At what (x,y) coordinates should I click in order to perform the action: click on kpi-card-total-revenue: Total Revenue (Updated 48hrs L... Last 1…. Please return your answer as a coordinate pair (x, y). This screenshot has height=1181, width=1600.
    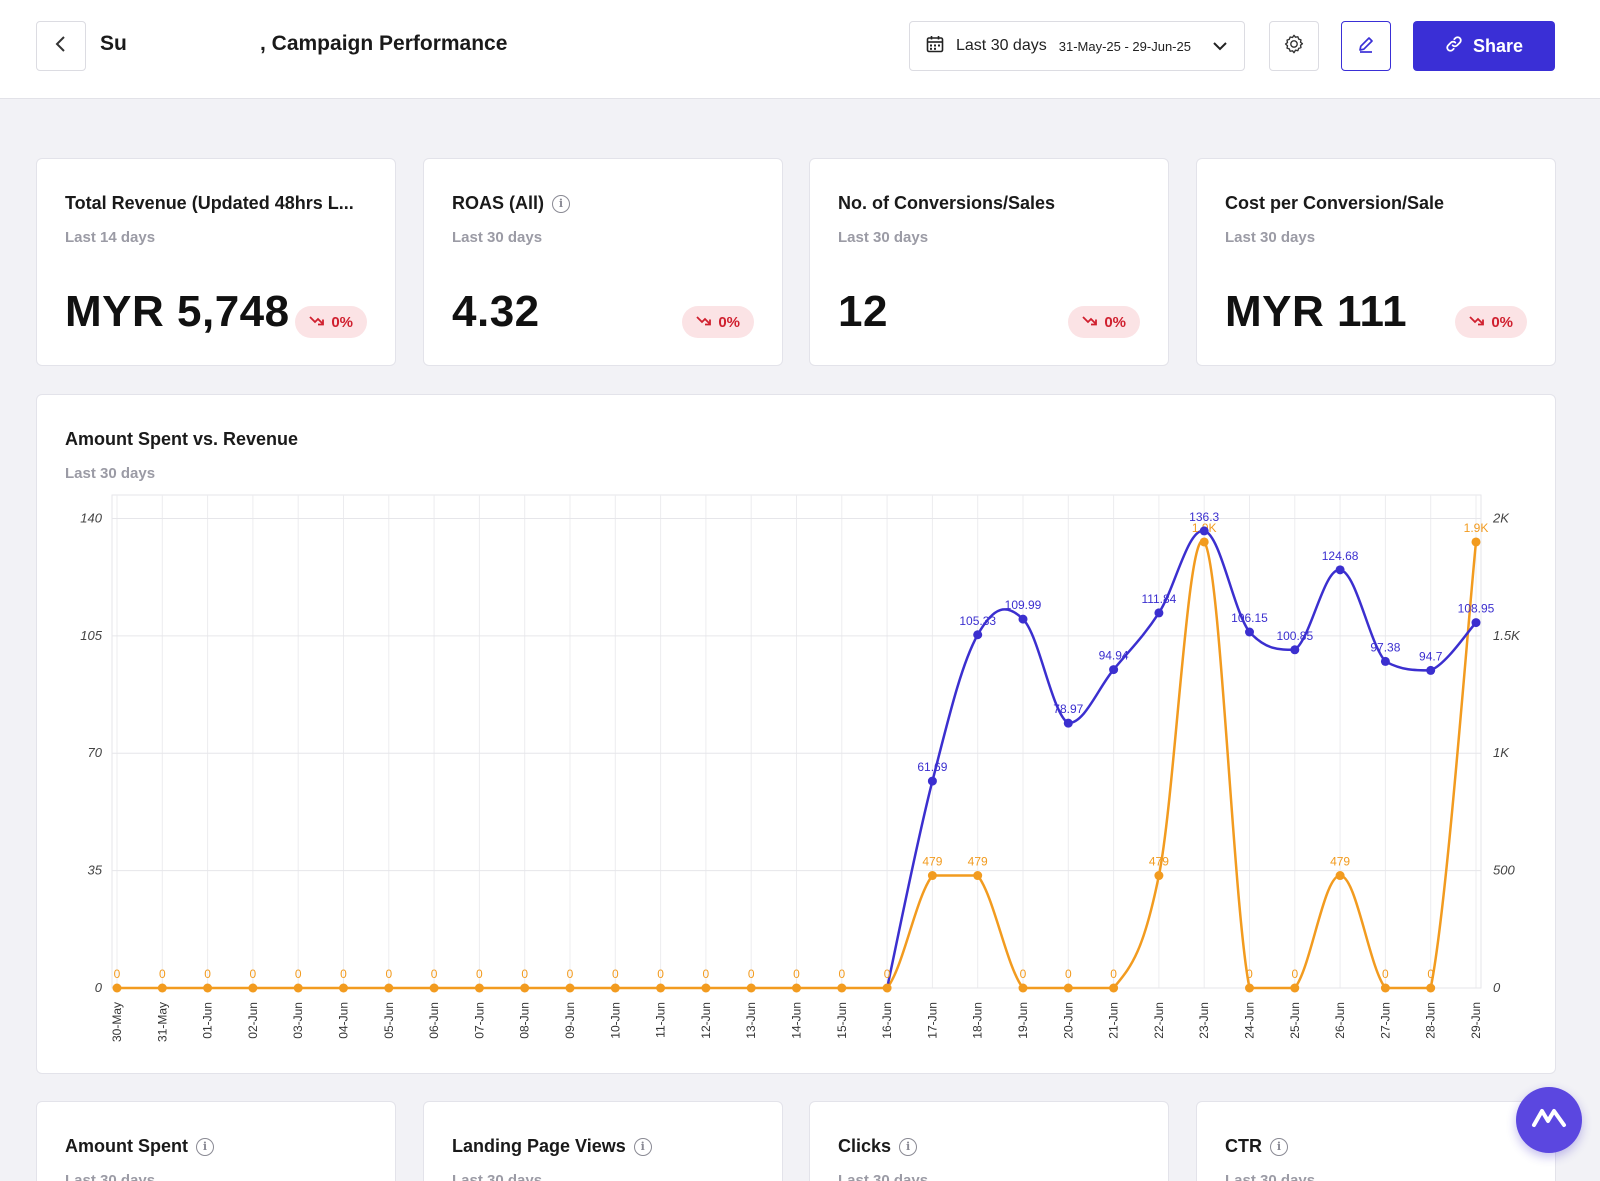
    Looking at the image, I should click on (216, 262).